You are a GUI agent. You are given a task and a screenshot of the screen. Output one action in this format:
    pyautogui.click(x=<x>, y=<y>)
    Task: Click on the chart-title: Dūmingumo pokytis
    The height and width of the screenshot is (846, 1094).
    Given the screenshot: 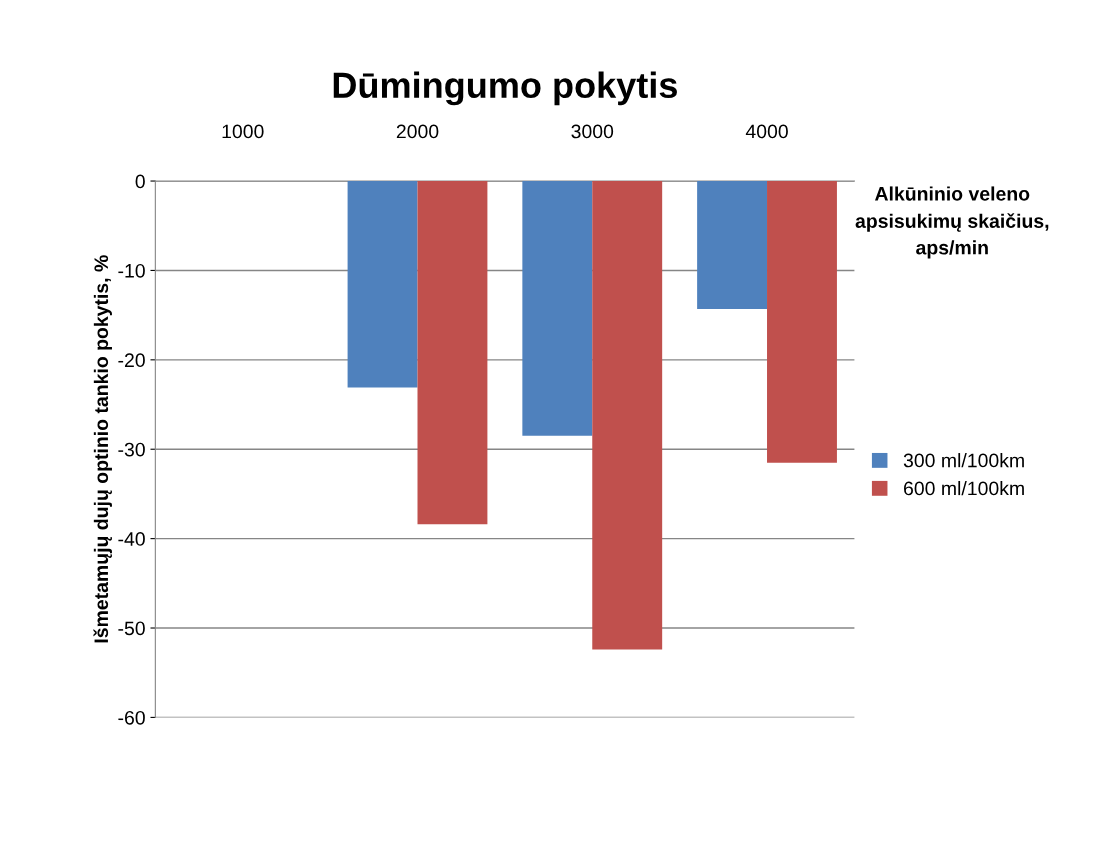 What is the action you would take?
    pyautogui.click(x=505, y=88)
    